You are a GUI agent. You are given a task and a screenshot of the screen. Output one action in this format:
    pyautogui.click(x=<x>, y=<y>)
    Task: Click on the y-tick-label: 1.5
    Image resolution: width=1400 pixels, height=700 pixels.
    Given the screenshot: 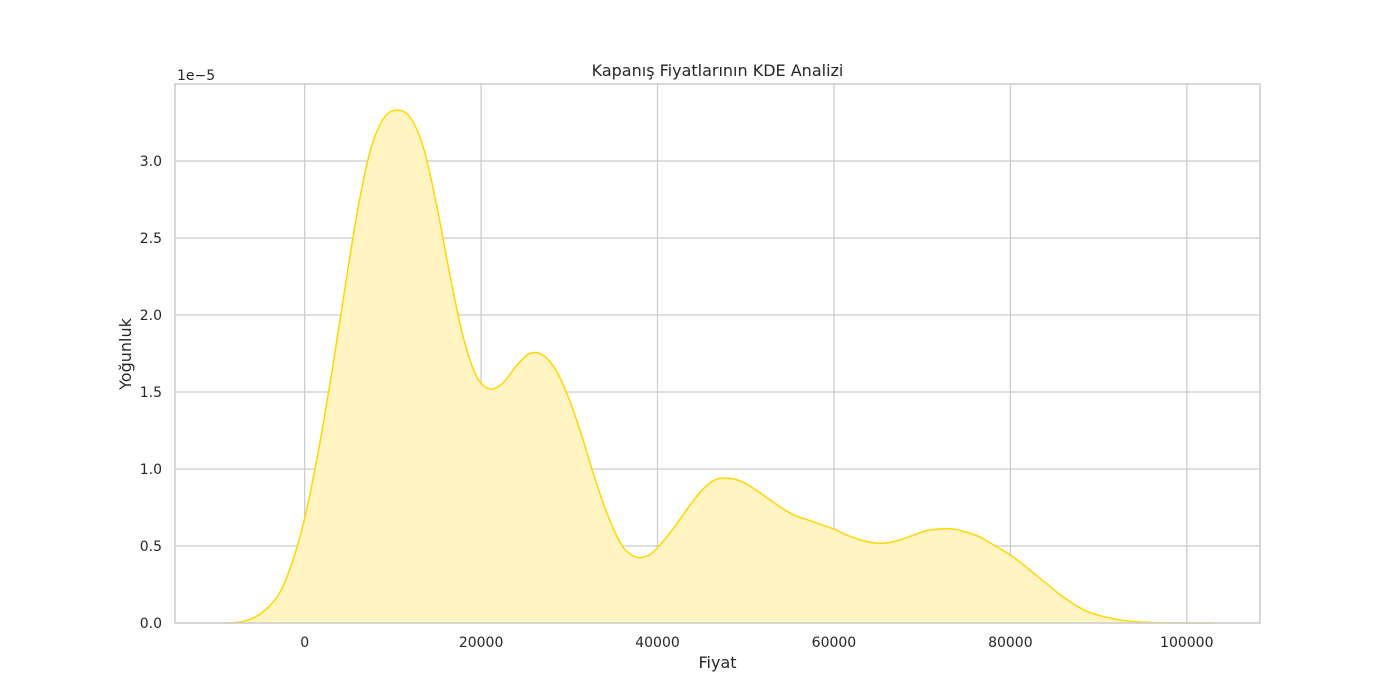 What is the action you would take?
    pyautogui.click(x=151, y=393)
    